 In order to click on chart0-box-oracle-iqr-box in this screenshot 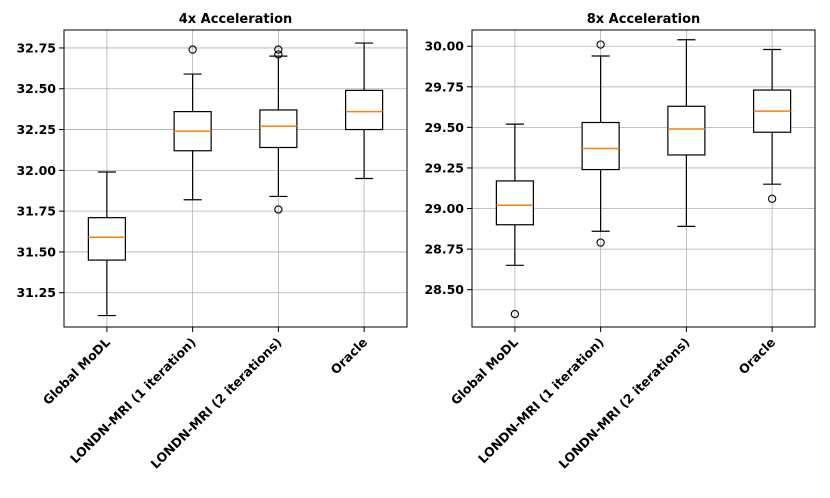, I will do `click(364, 110)`.